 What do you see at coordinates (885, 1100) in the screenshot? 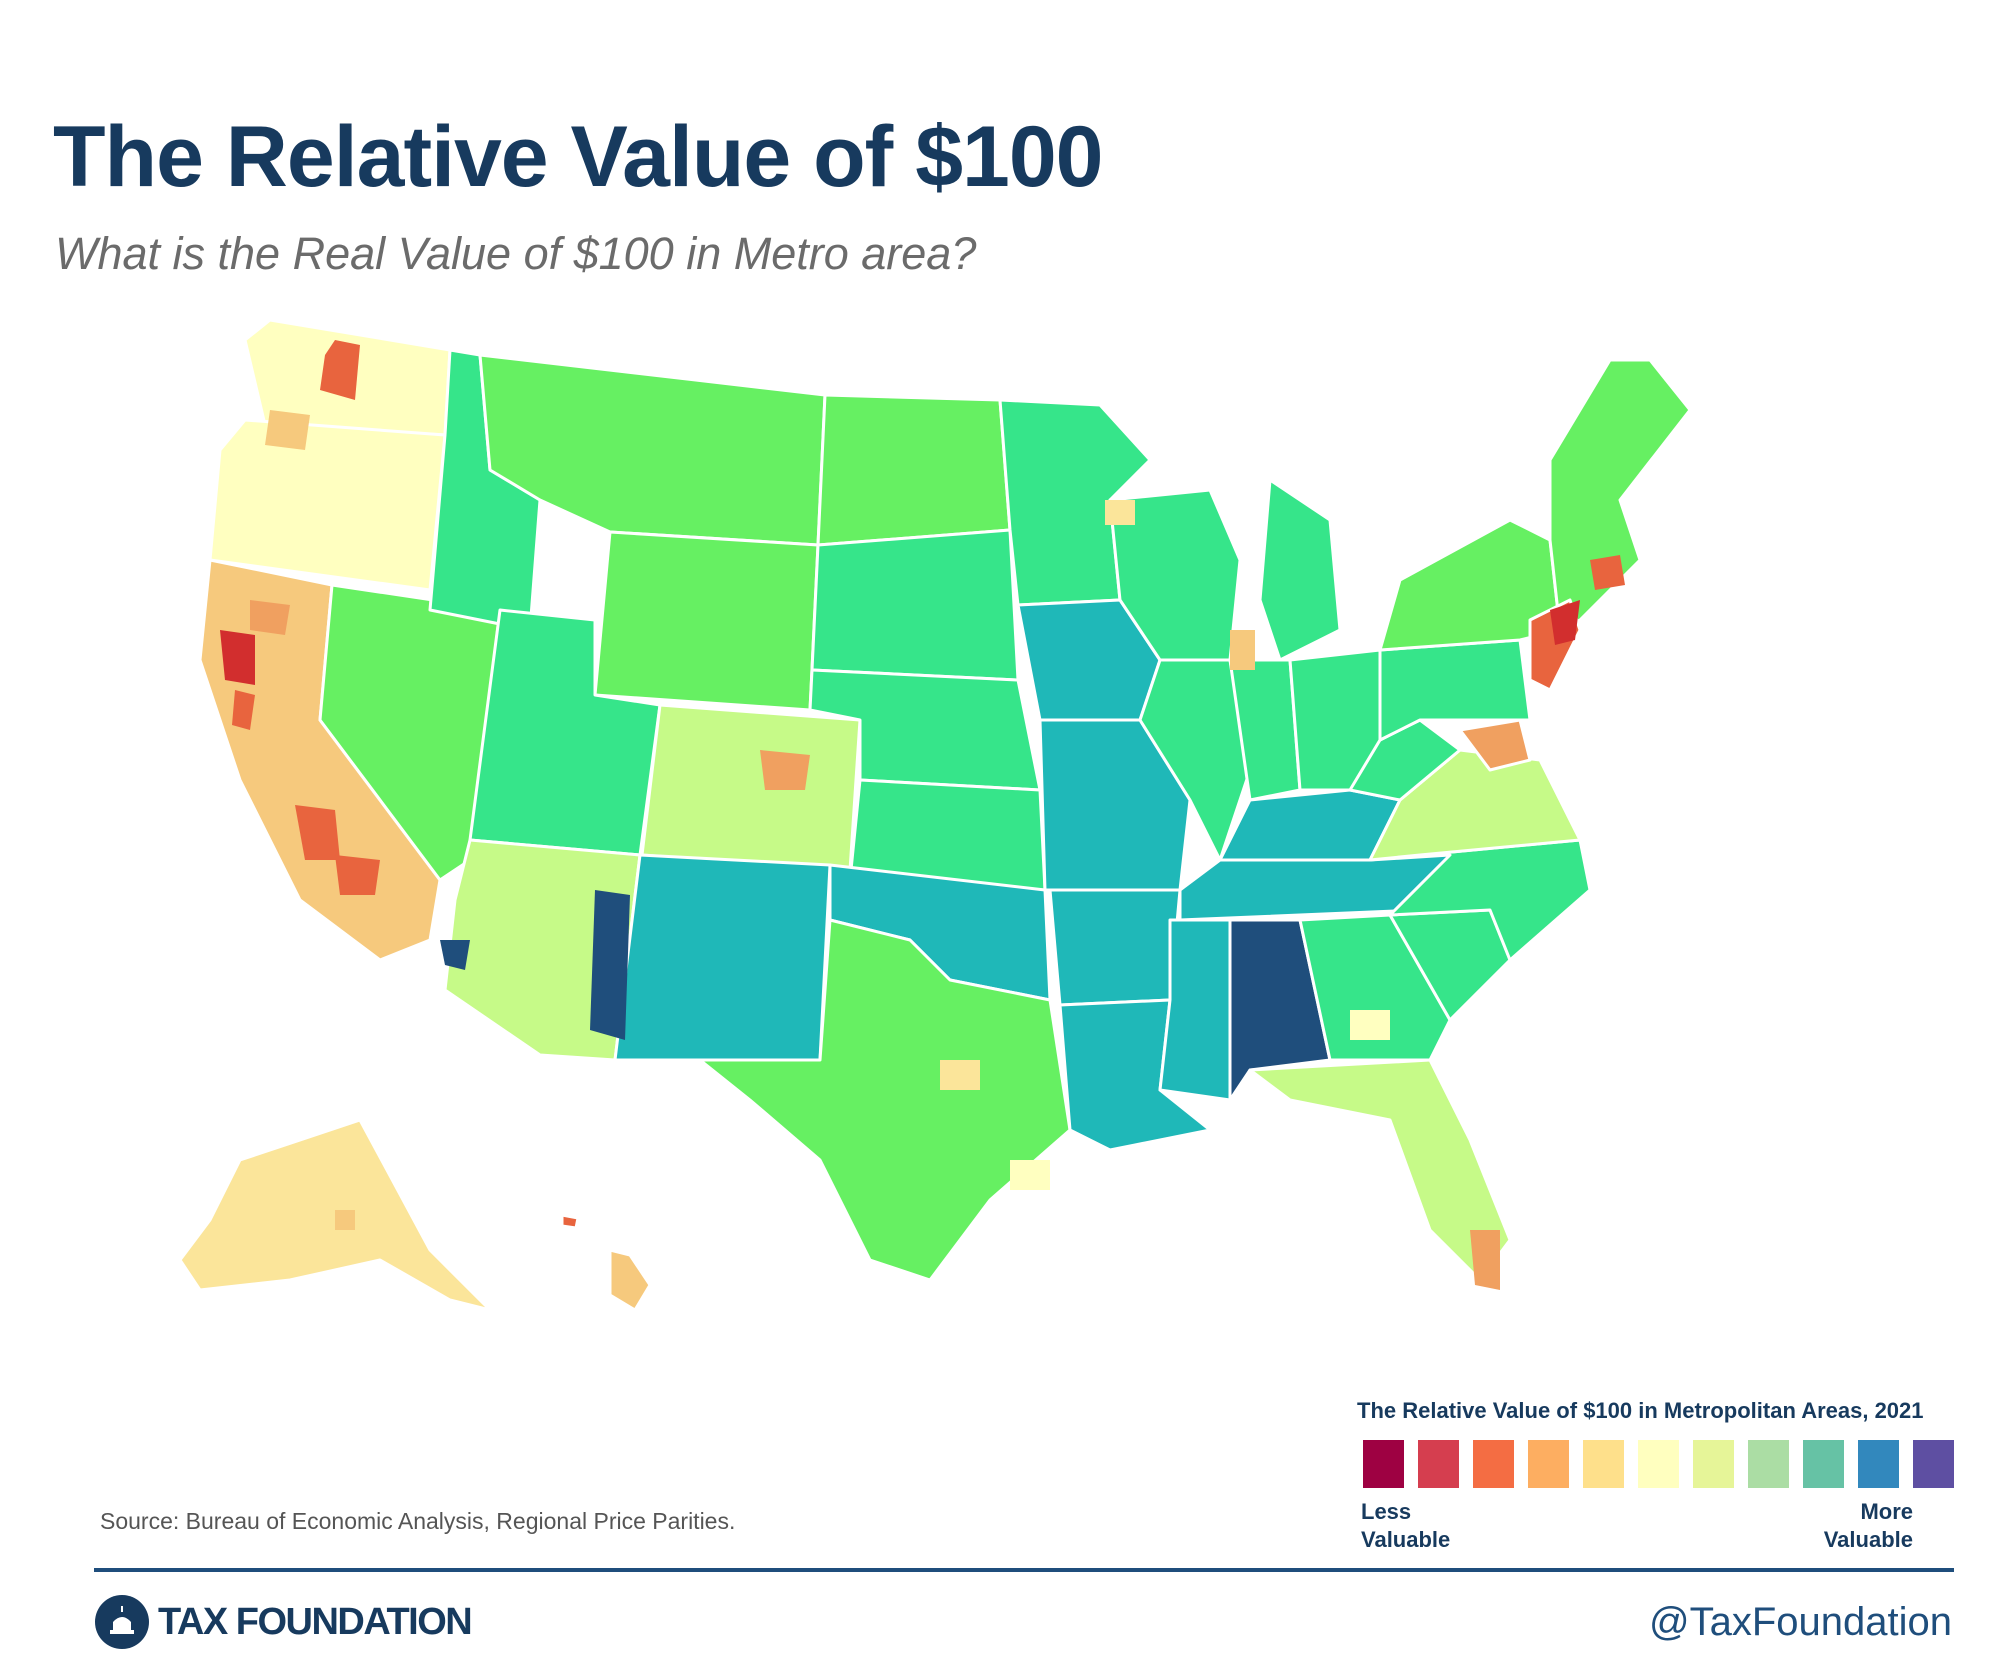
I see `region-texas` at bounding box center [885, 1100].